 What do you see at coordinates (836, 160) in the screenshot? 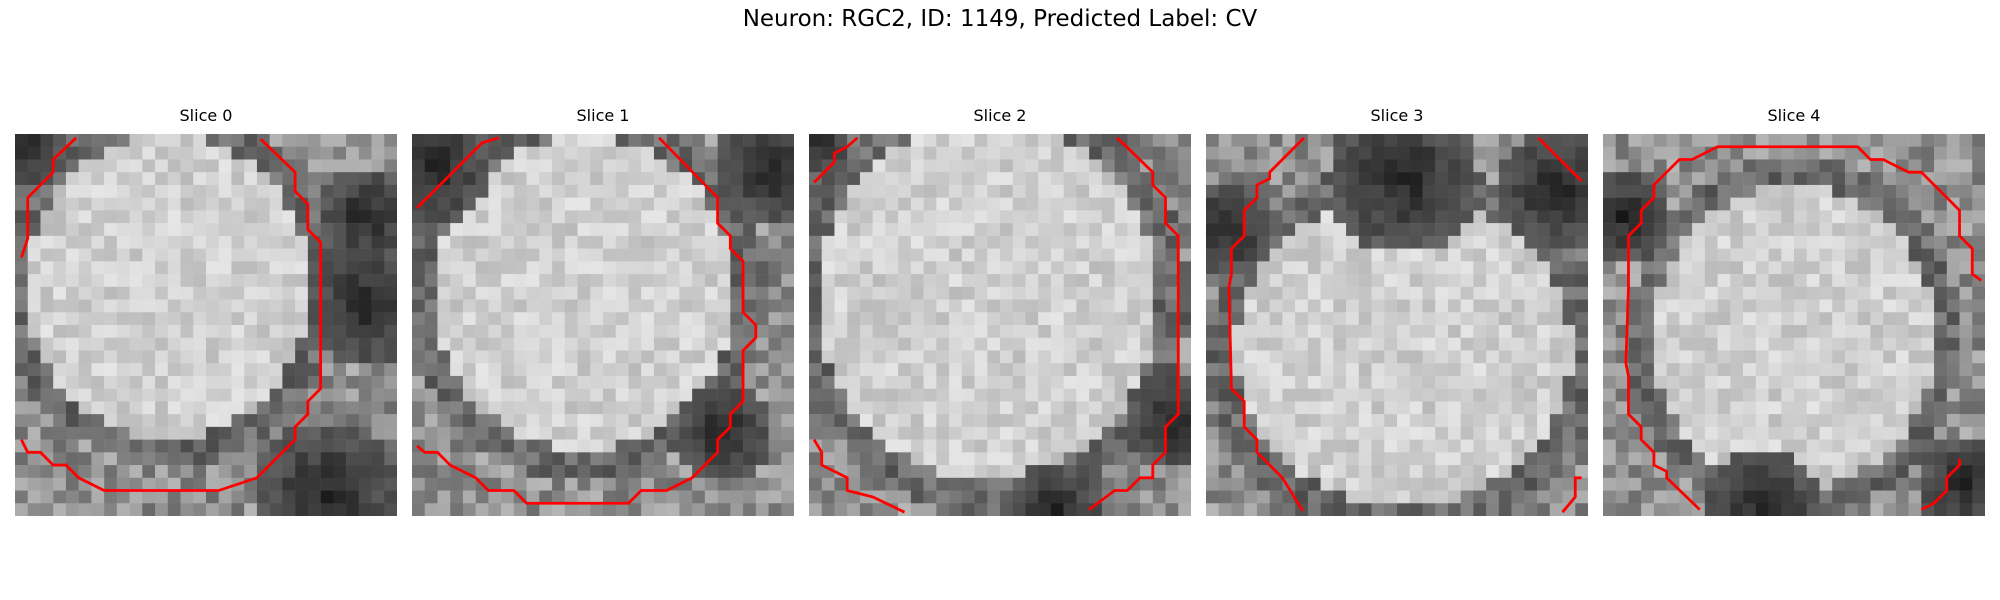
I see `contour-line-2a` at bounding box center [836, 160].